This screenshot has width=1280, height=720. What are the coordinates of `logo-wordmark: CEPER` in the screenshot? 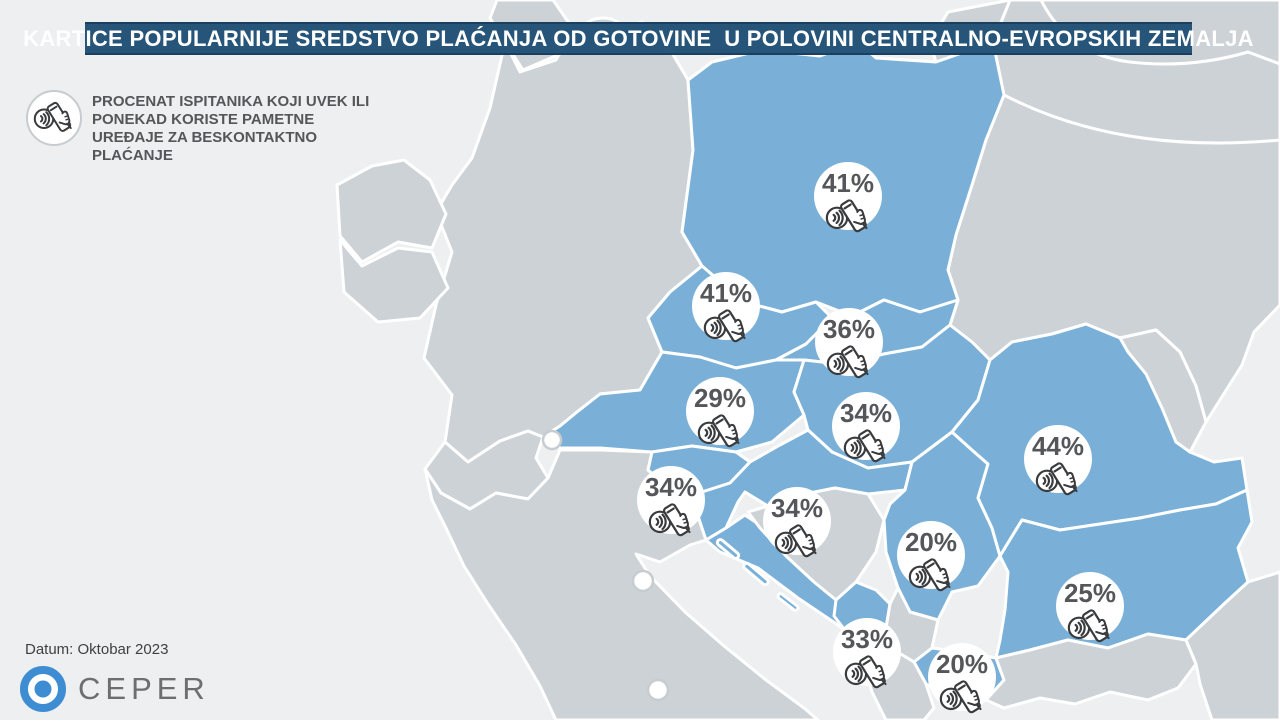 It's located at (144, 688).